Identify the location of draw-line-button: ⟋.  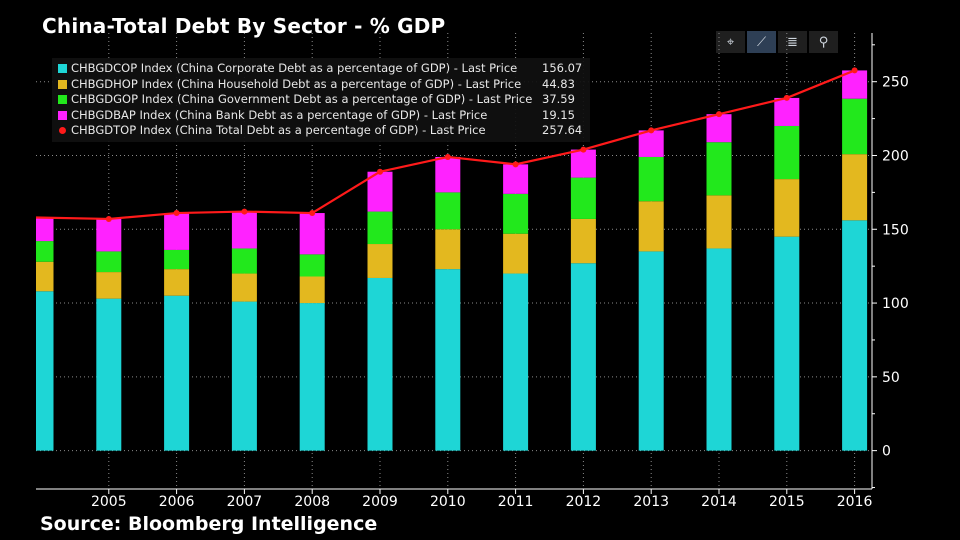
(761, 42).